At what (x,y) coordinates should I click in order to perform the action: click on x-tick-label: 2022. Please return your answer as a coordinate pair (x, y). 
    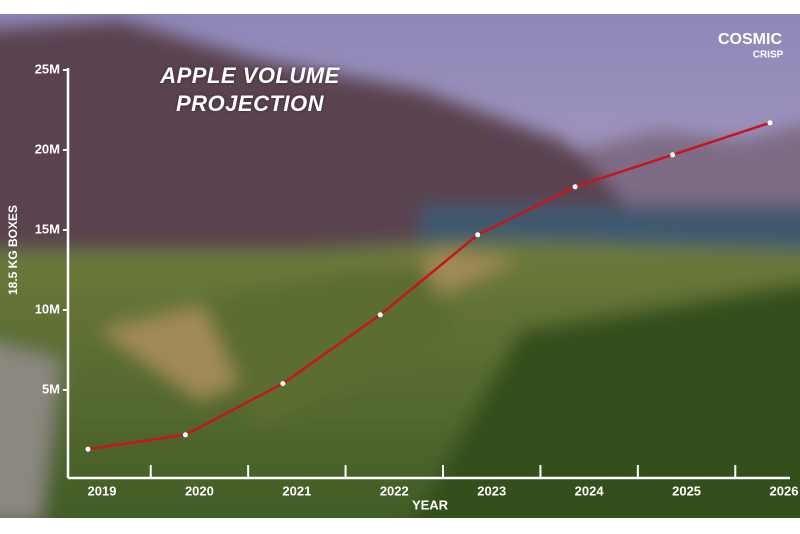
    Looking at the image, I should click on (394, 490).